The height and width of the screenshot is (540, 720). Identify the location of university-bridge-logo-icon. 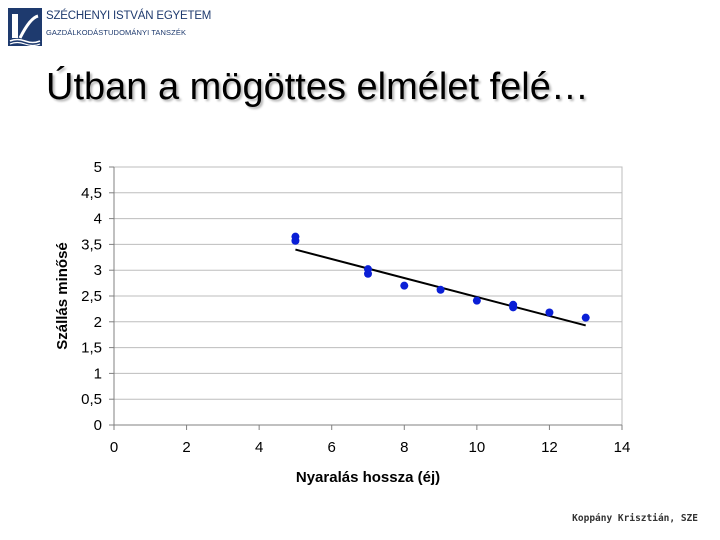
(25, 27).